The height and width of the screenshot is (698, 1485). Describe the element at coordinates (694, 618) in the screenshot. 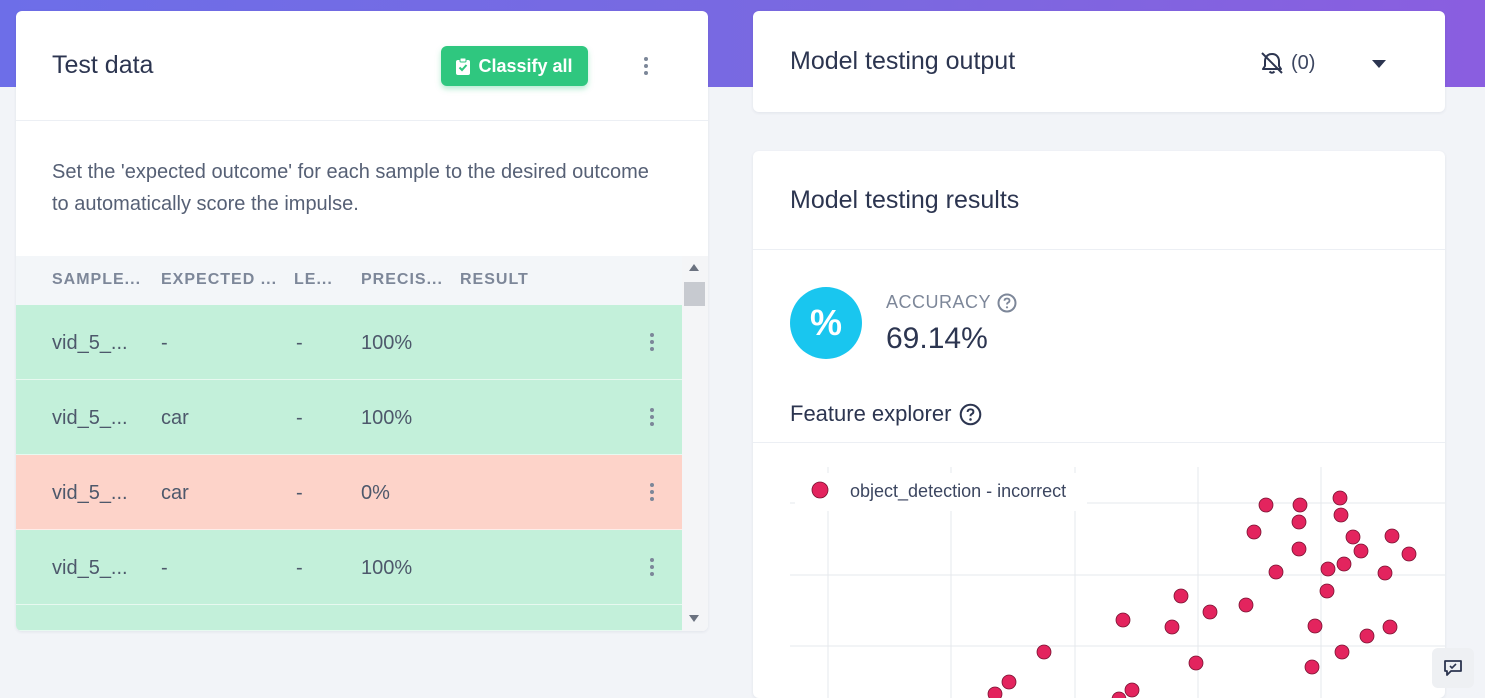

I see `scroll-down-icon` at that location.